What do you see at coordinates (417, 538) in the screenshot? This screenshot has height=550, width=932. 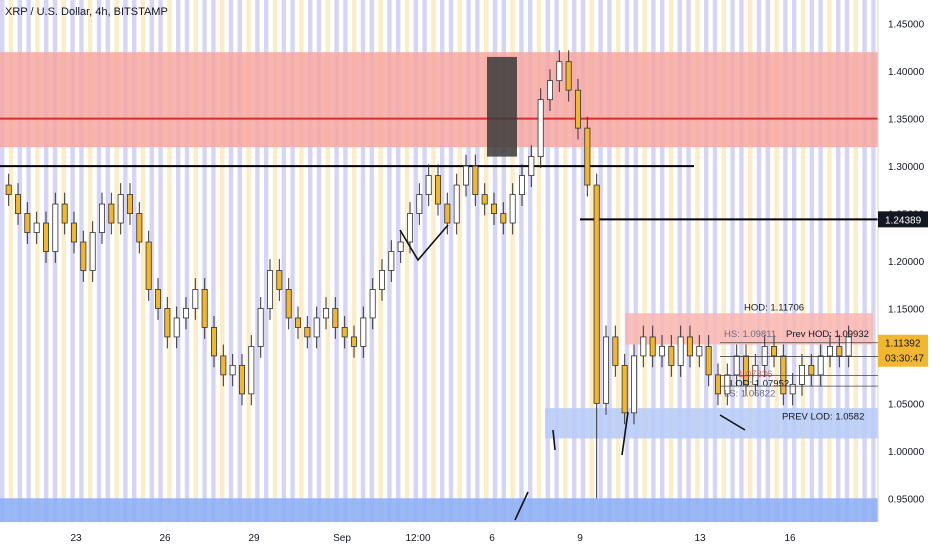 I see `x-tick-label: 12:00` at bounding box center [417, 538].